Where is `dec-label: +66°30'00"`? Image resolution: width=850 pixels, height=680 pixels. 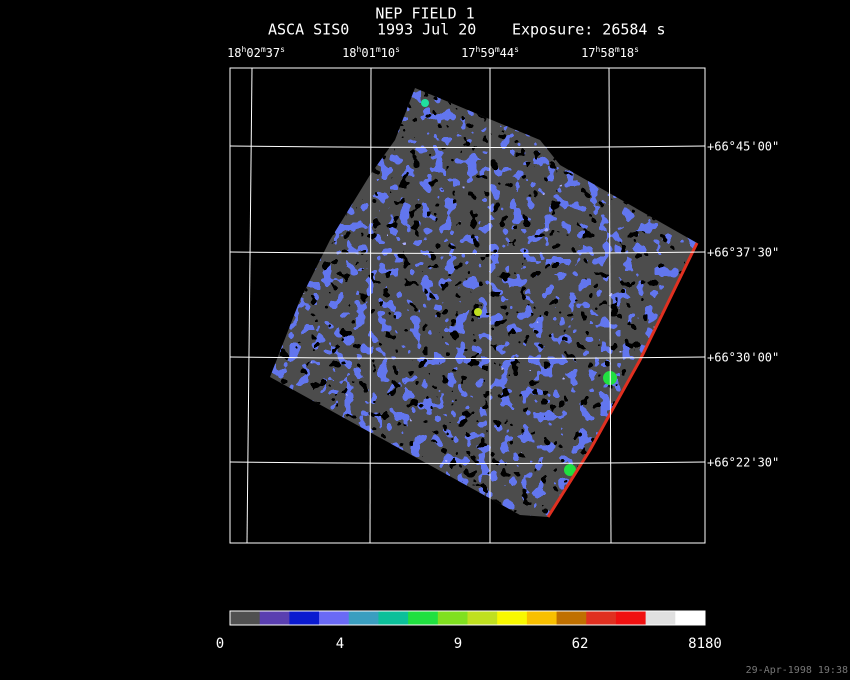
dec-label: +66°30'00" is located at coordinates (743, 358).